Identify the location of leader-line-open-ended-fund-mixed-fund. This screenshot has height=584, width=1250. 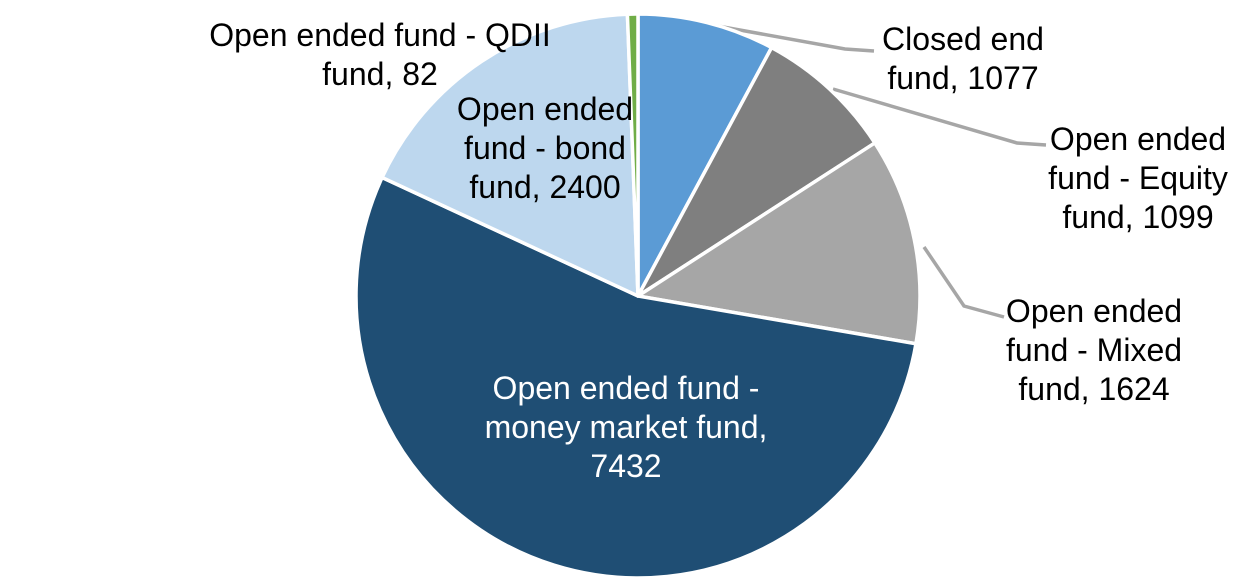
(963, 282).